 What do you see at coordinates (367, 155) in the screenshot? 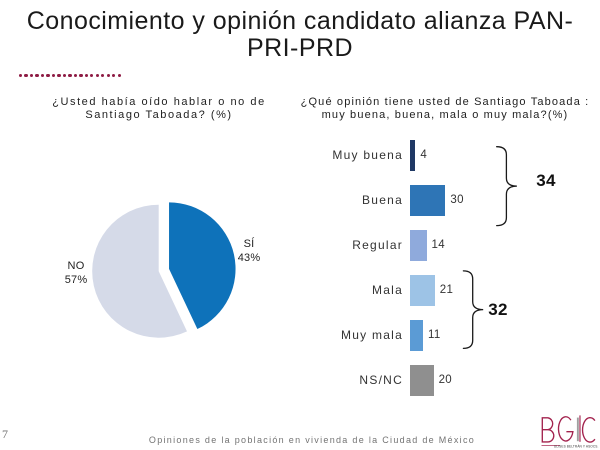
I see `bar-category-label: Muy buena` at bounding box center [367, 155].